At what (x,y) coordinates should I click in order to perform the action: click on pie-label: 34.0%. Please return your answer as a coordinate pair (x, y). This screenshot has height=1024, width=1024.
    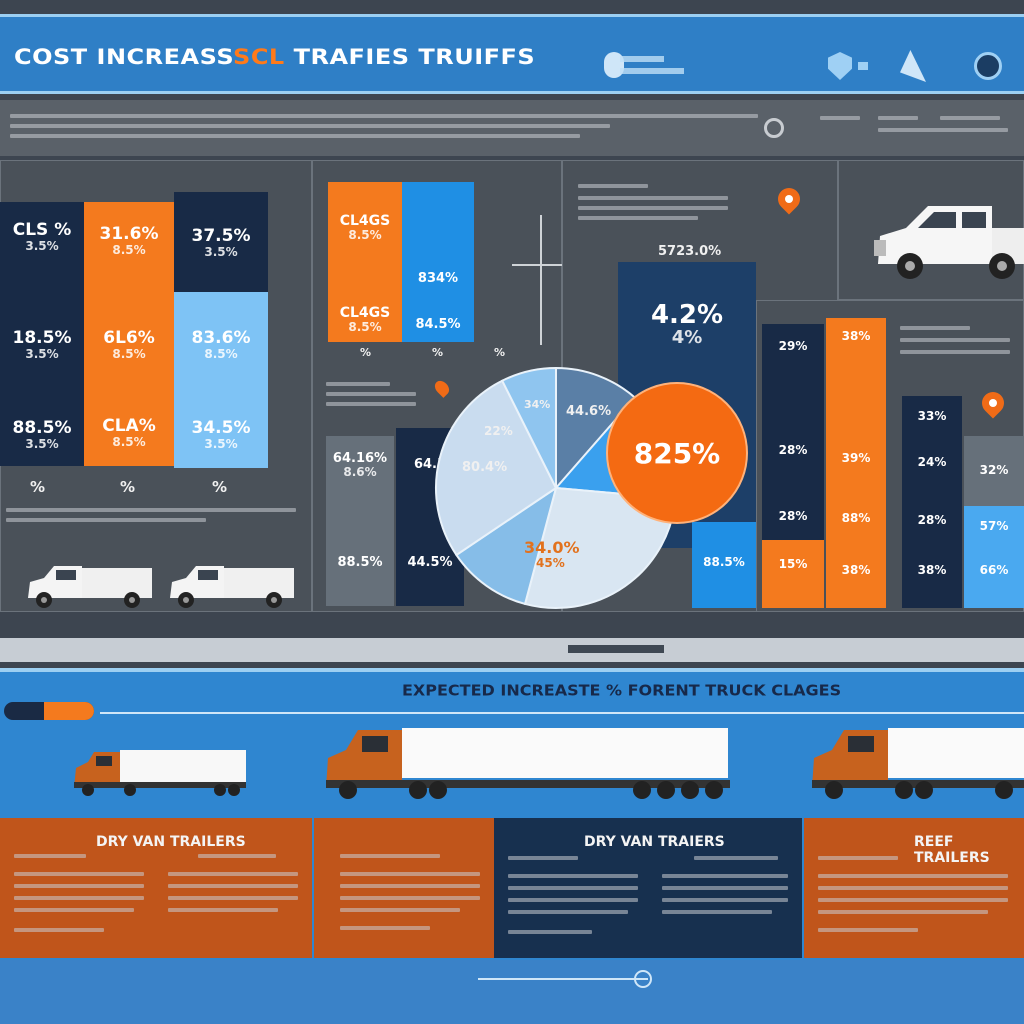
    Looking at the image, I should click on (552, 547).